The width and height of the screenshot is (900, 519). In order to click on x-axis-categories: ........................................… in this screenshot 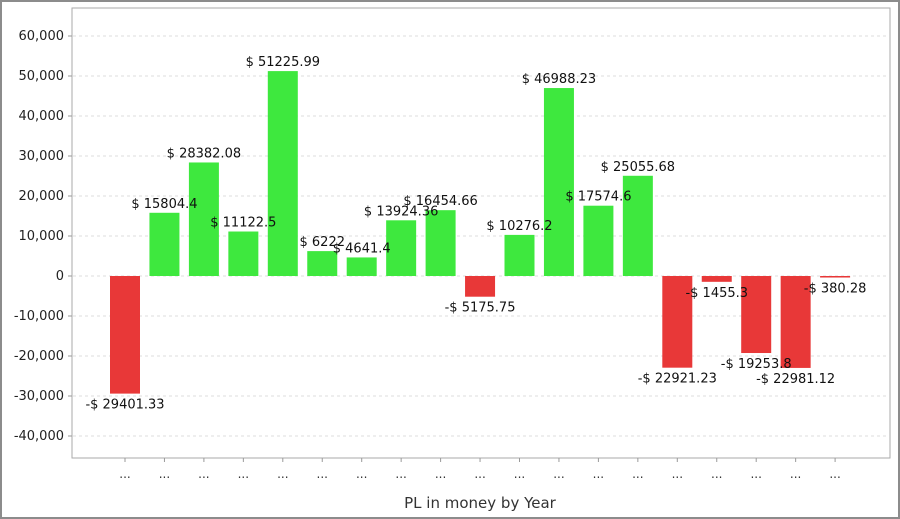, I will do `click(480, 469)`.